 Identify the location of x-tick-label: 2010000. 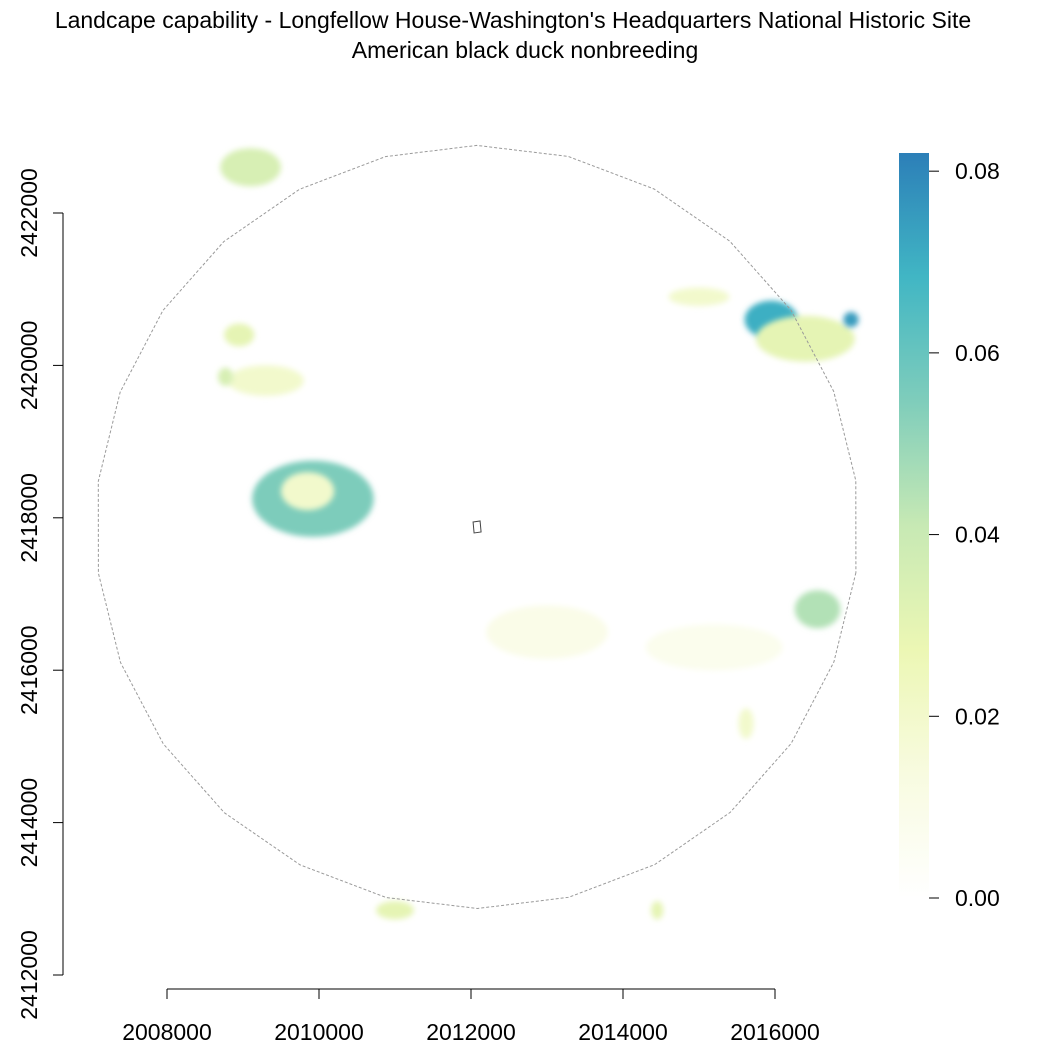
(319, 1032).